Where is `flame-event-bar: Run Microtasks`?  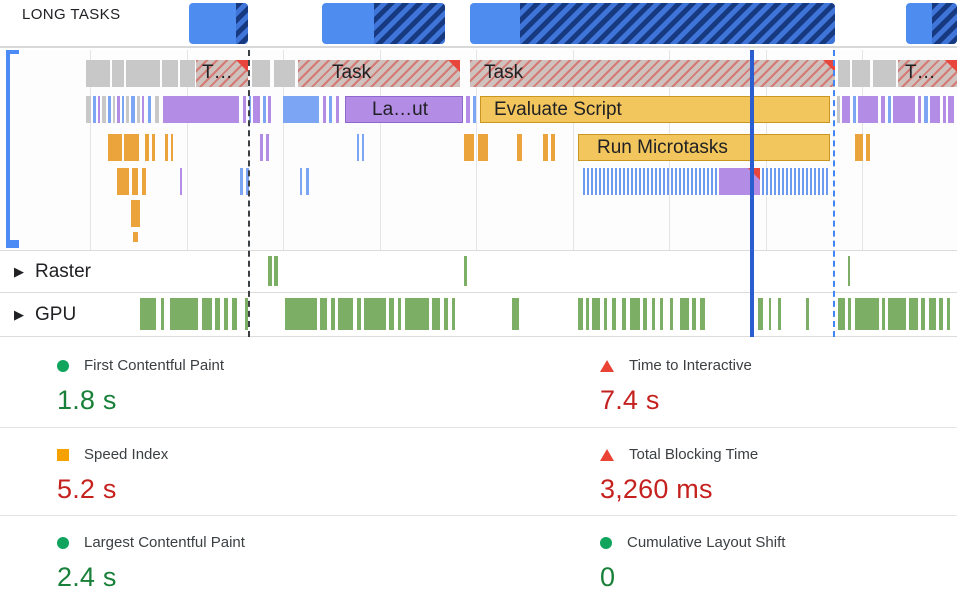
flame-event-bar: Run Microtasks is located at coordinates (704, 147).